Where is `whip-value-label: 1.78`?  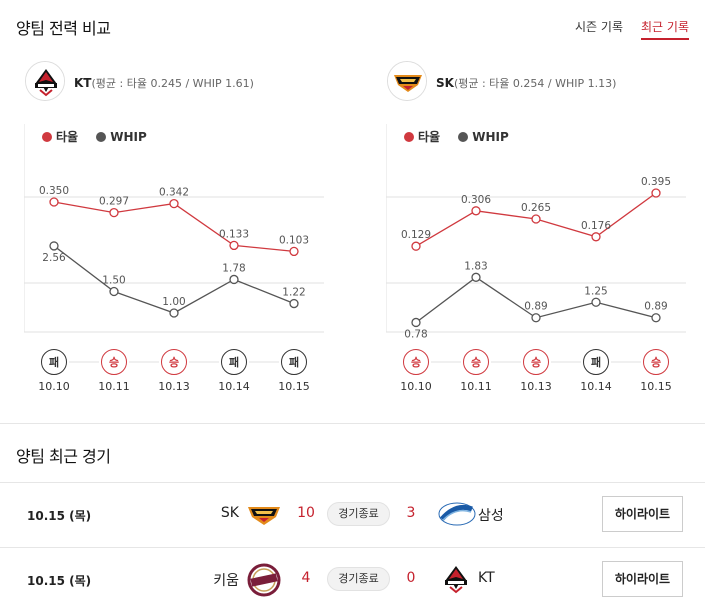 whip-value-label: 1.78 is located at coordinates (233, 268).